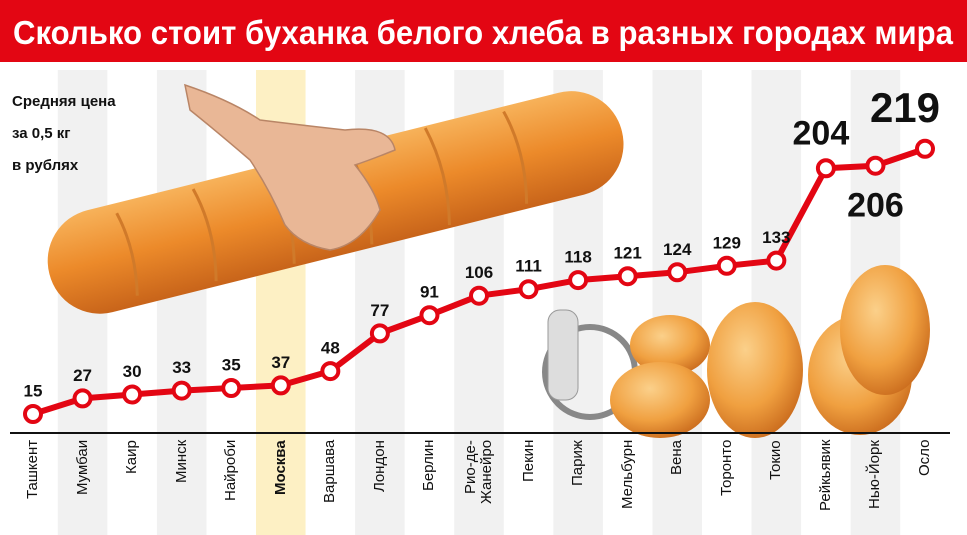  Describe the element at coordinates (776, 237) in the screenshot. I see `value-label: 133` at that location.